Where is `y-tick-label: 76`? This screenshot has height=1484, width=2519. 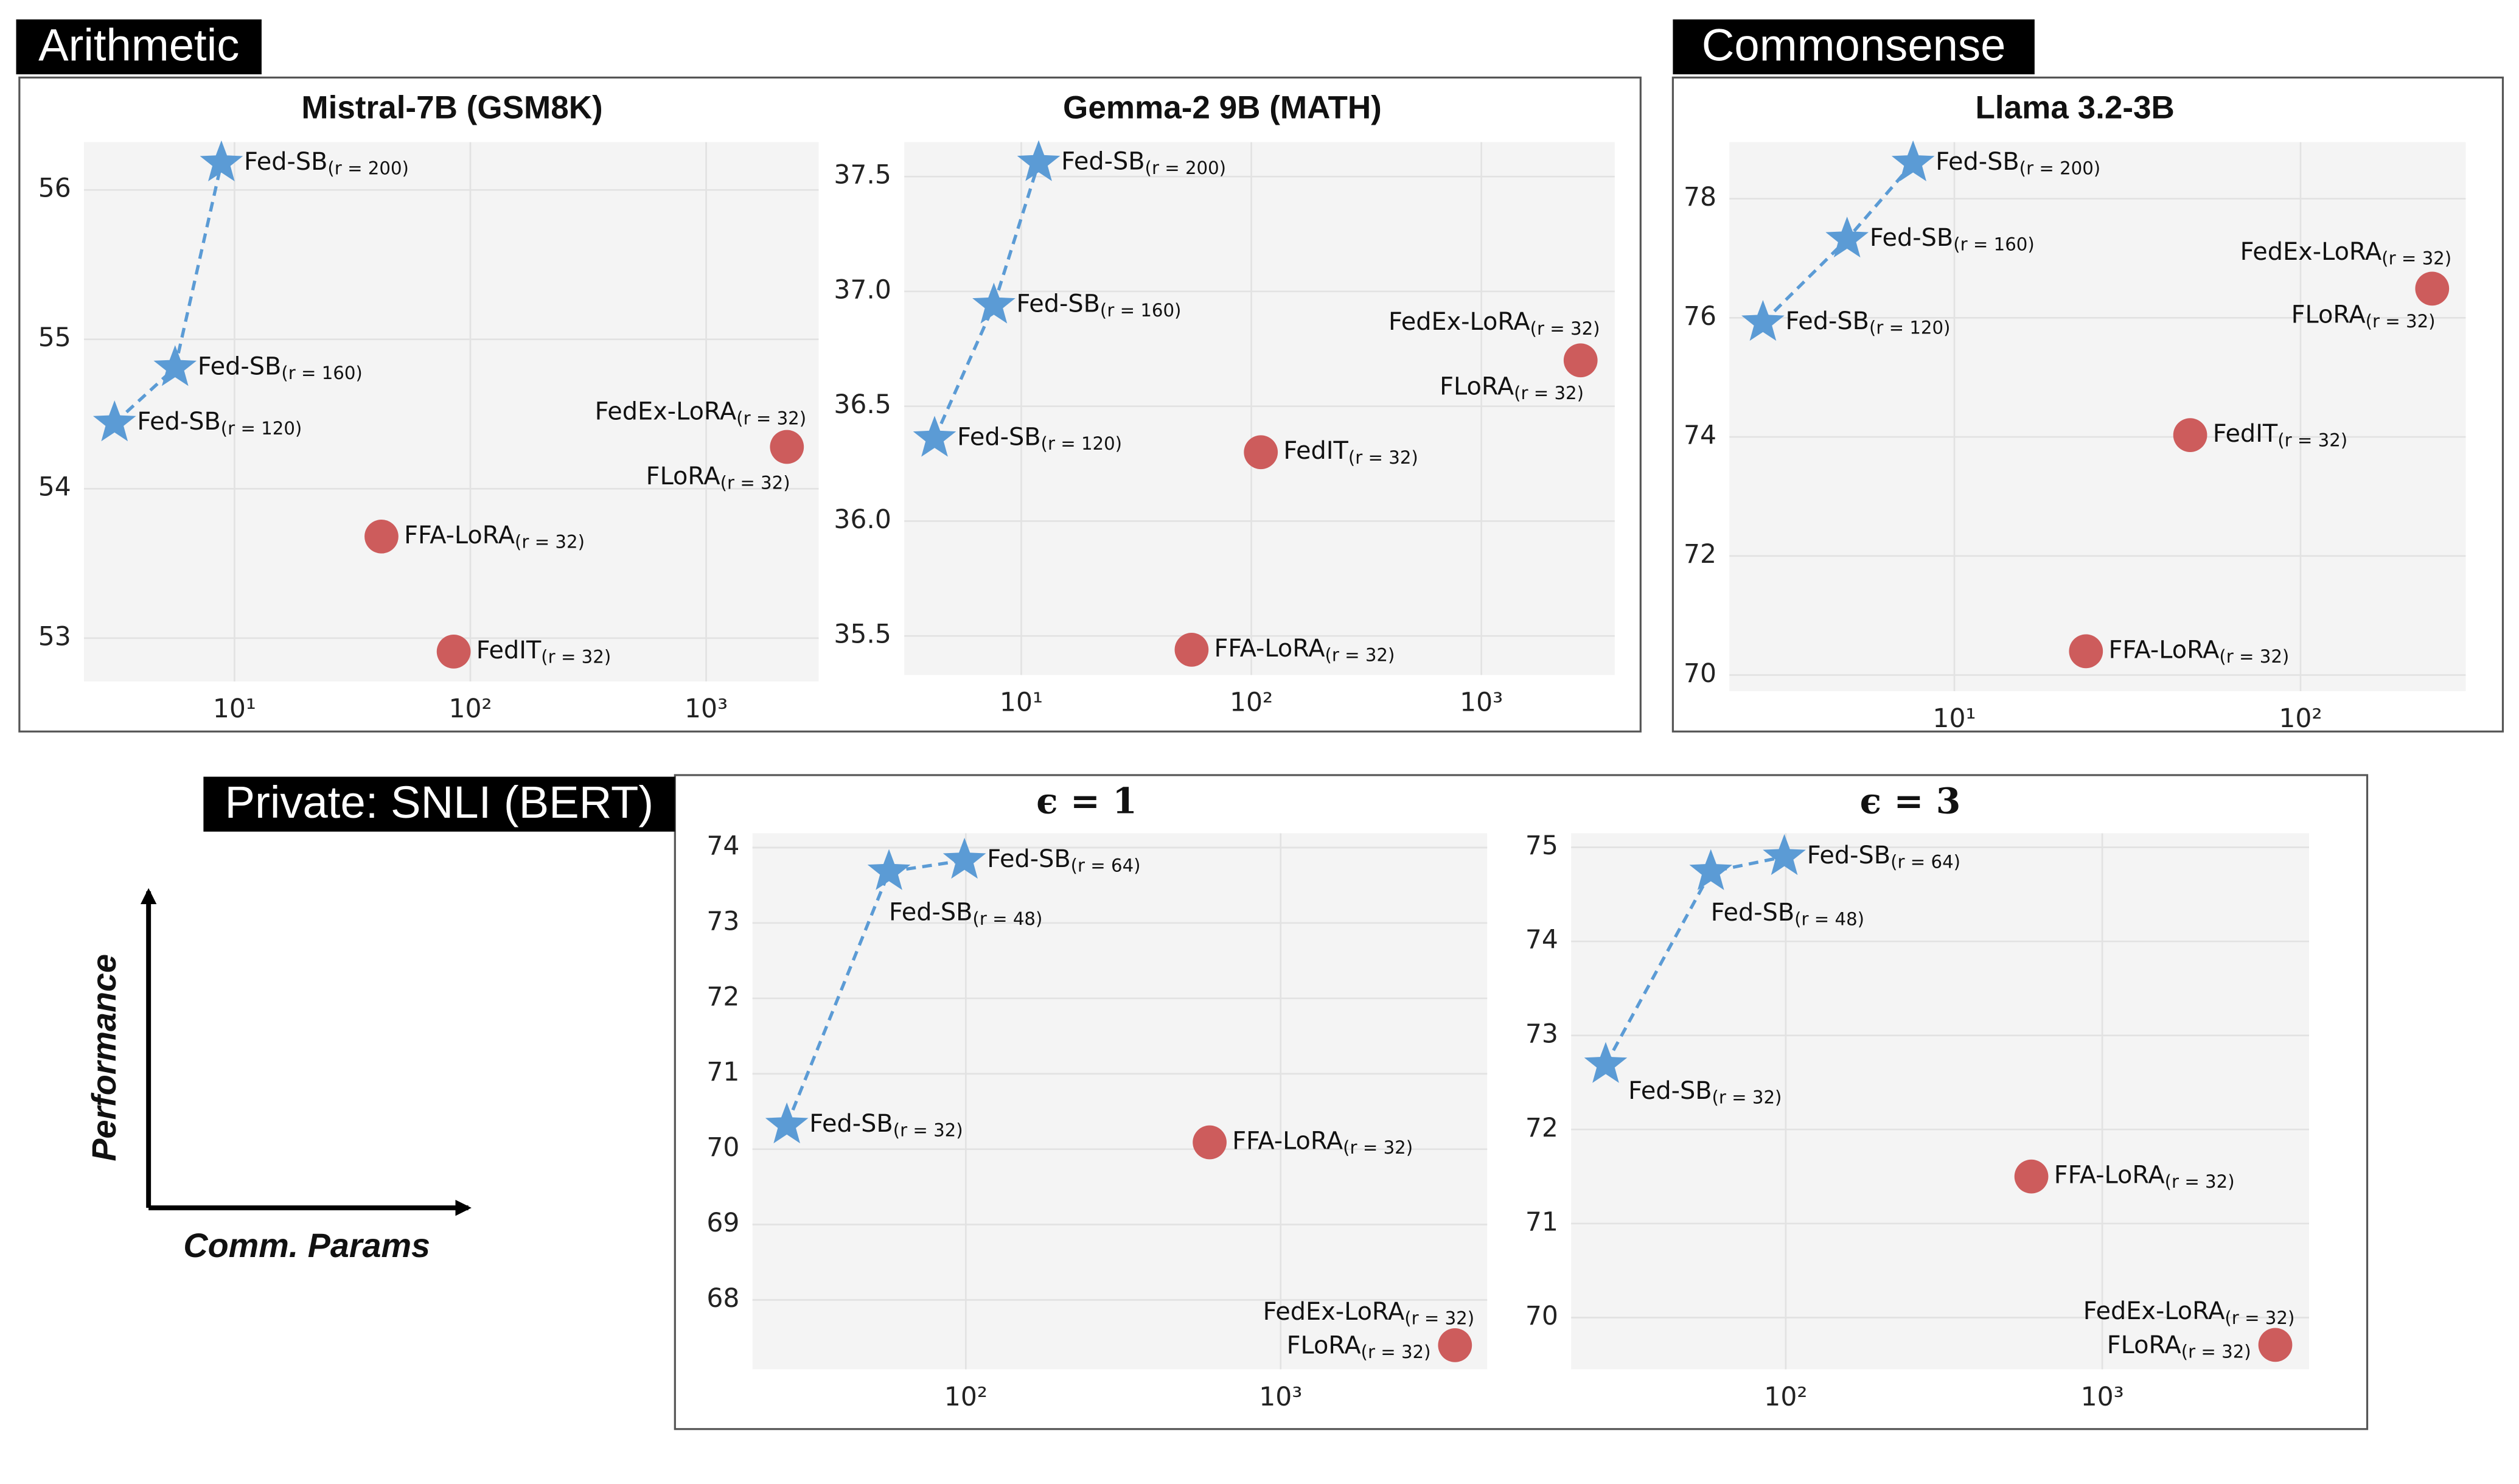 y-tick-label: 76 is located at coordinates (1700, 317).